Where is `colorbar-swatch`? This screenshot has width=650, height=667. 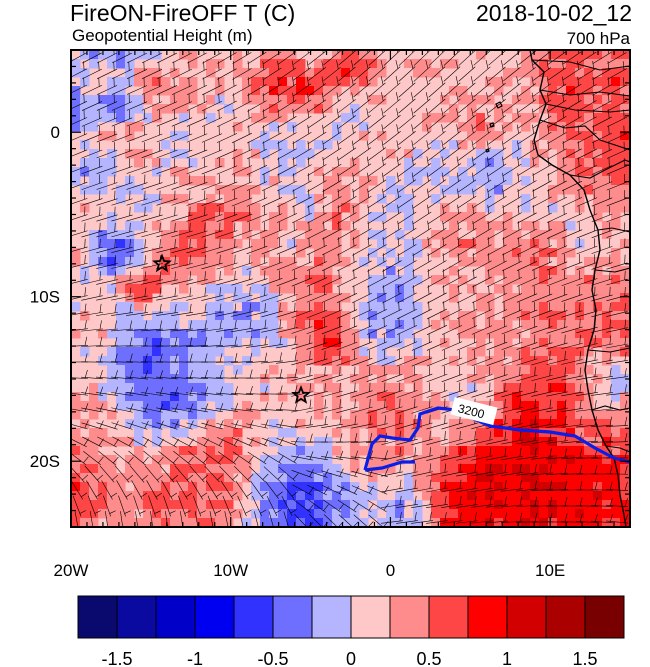
colorbar-swatch is located at coordinates (97, 617).